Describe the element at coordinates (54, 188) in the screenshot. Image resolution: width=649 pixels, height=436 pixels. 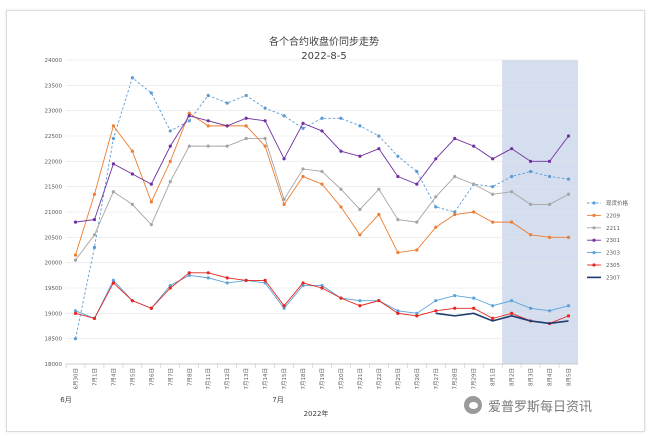
I see `y-tick-label: 21500` at that location.